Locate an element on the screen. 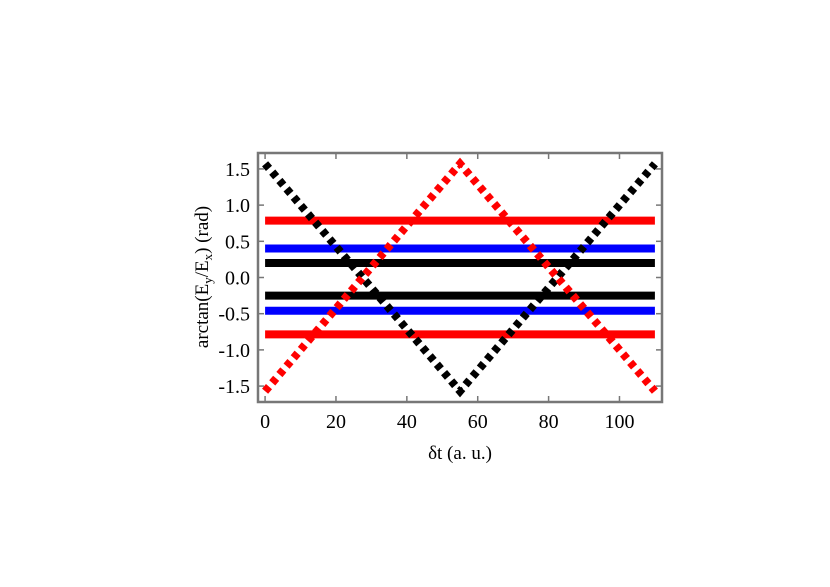  x-tick-label: 80 is located at coordinates (549, 422).